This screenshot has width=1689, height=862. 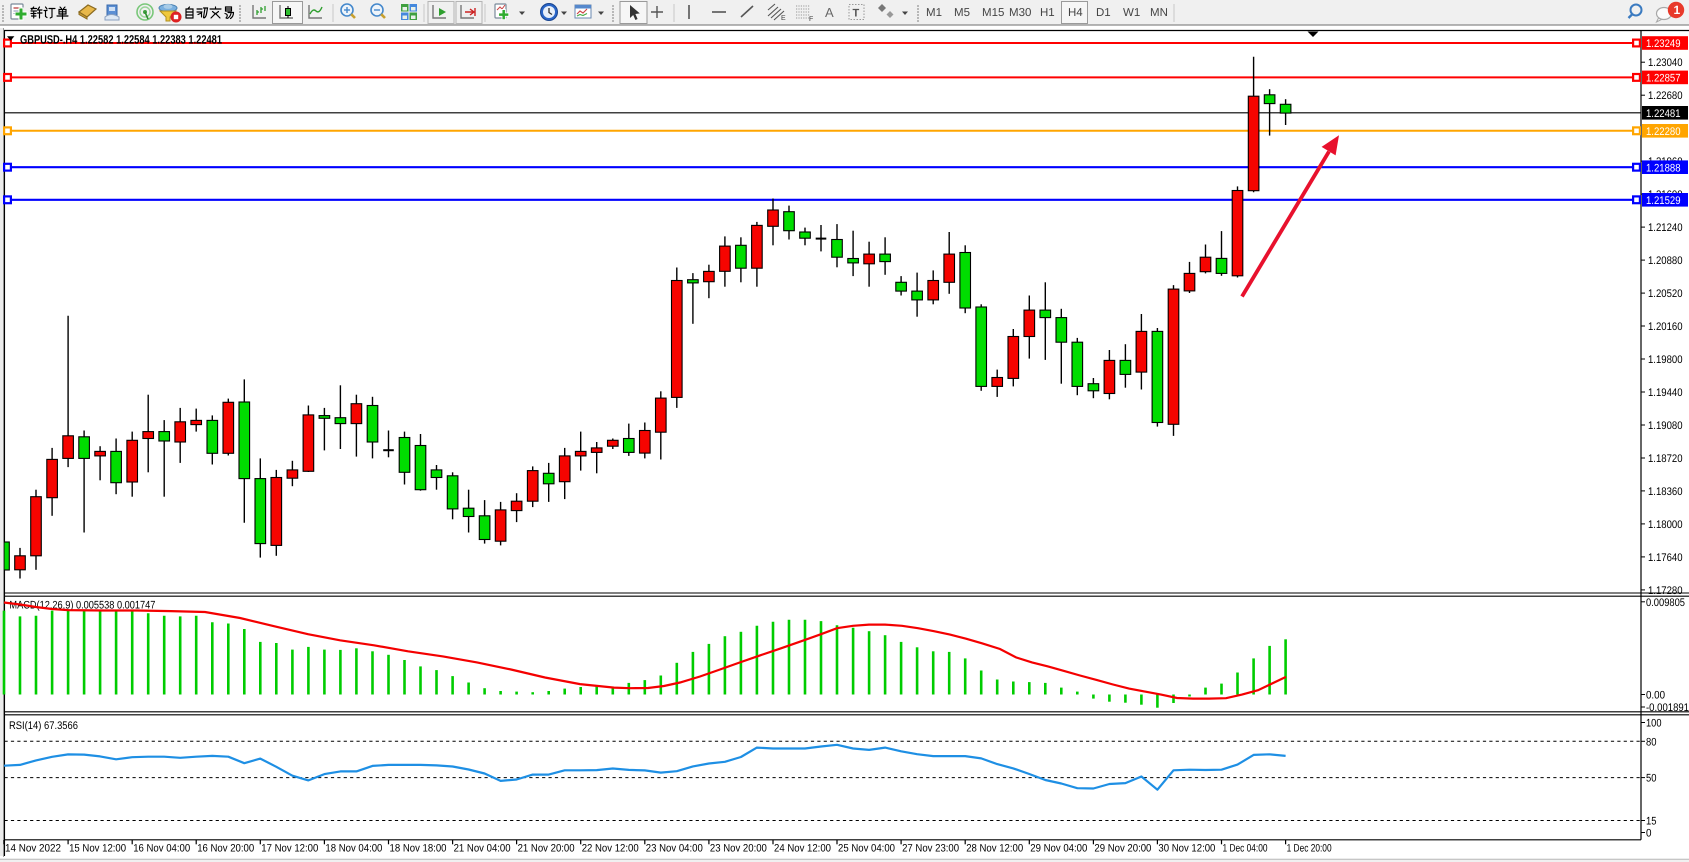 I want to click on svg-text: 50, so click(x=1651, y=779).